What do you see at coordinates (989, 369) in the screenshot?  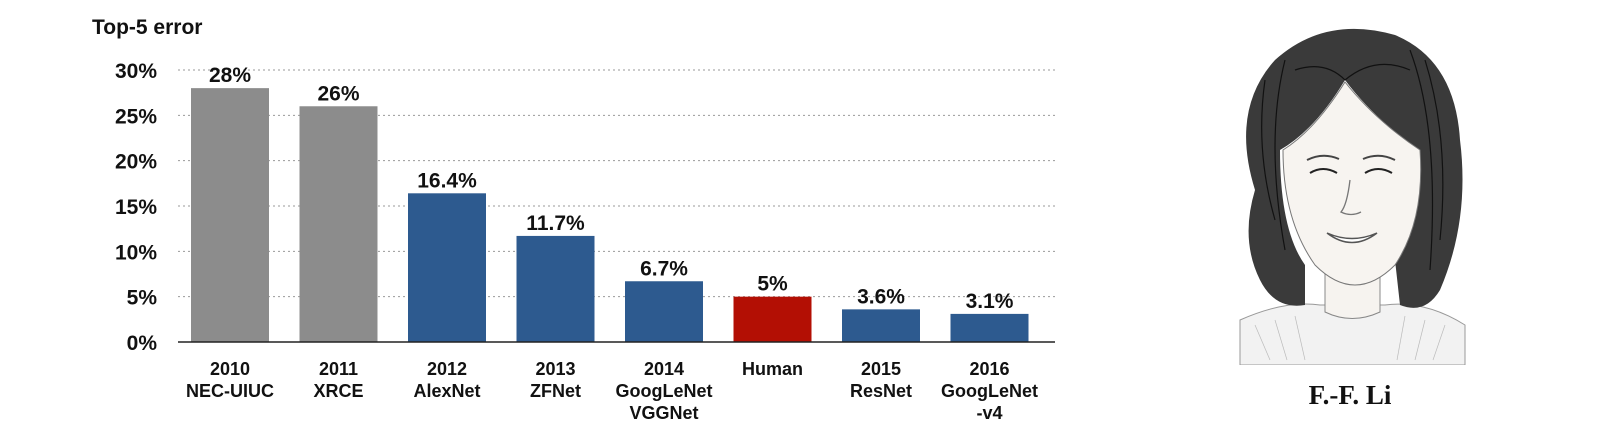 I see `x-category-label: 2016` at bounding box center [989, 369].